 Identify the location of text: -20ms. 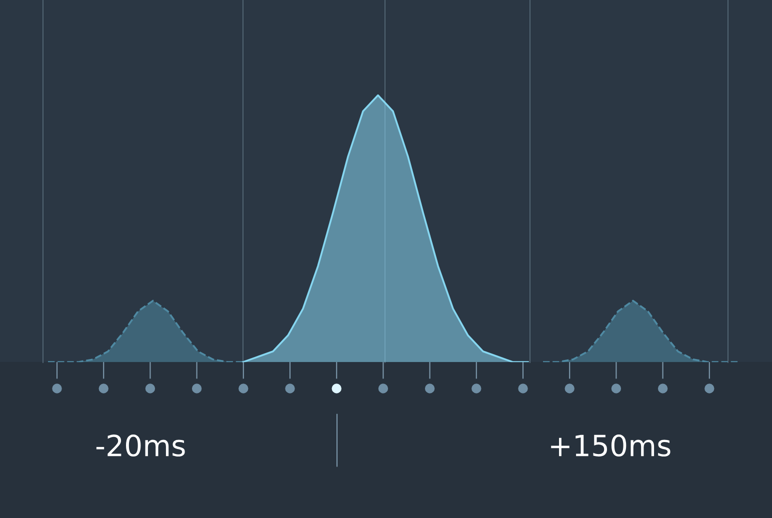
(140, 445).